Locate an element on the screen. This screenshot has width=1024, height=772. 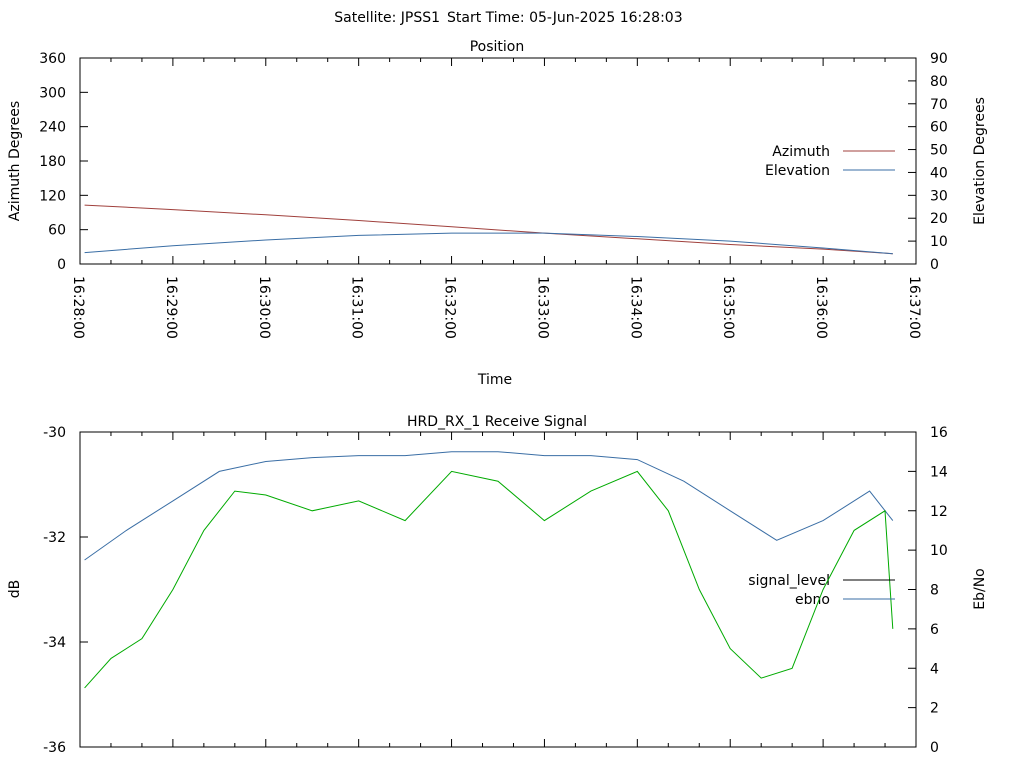
y-tick-label: 0 is located at coordinates (61, 265).